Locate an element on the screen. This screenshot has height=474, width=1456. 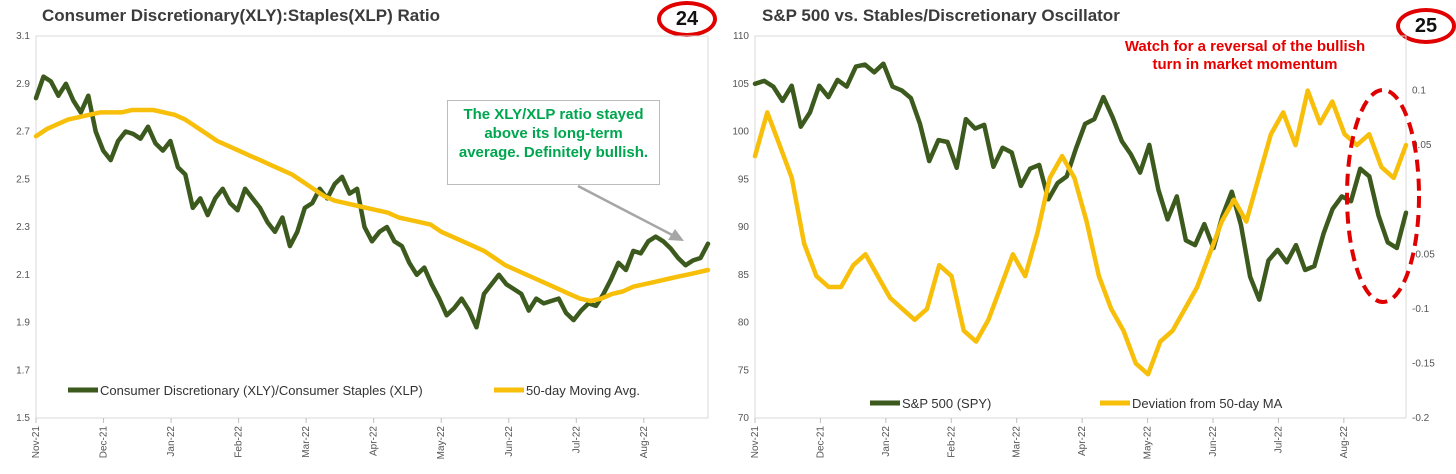
y-tick-label: 3.1 is located at coordinates (23, 36).